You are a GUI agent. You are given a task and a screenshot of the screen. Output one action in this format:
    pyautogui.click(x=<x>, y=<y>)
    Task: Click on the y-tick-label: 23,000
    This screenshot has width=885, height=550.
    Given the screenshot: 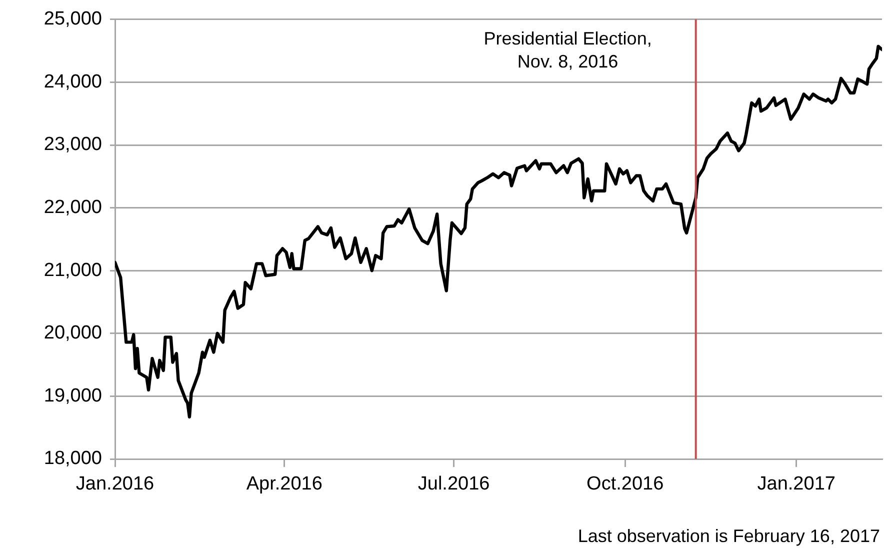 What is the action you would take?
    pyautogui.click(x=73, y=145)
    